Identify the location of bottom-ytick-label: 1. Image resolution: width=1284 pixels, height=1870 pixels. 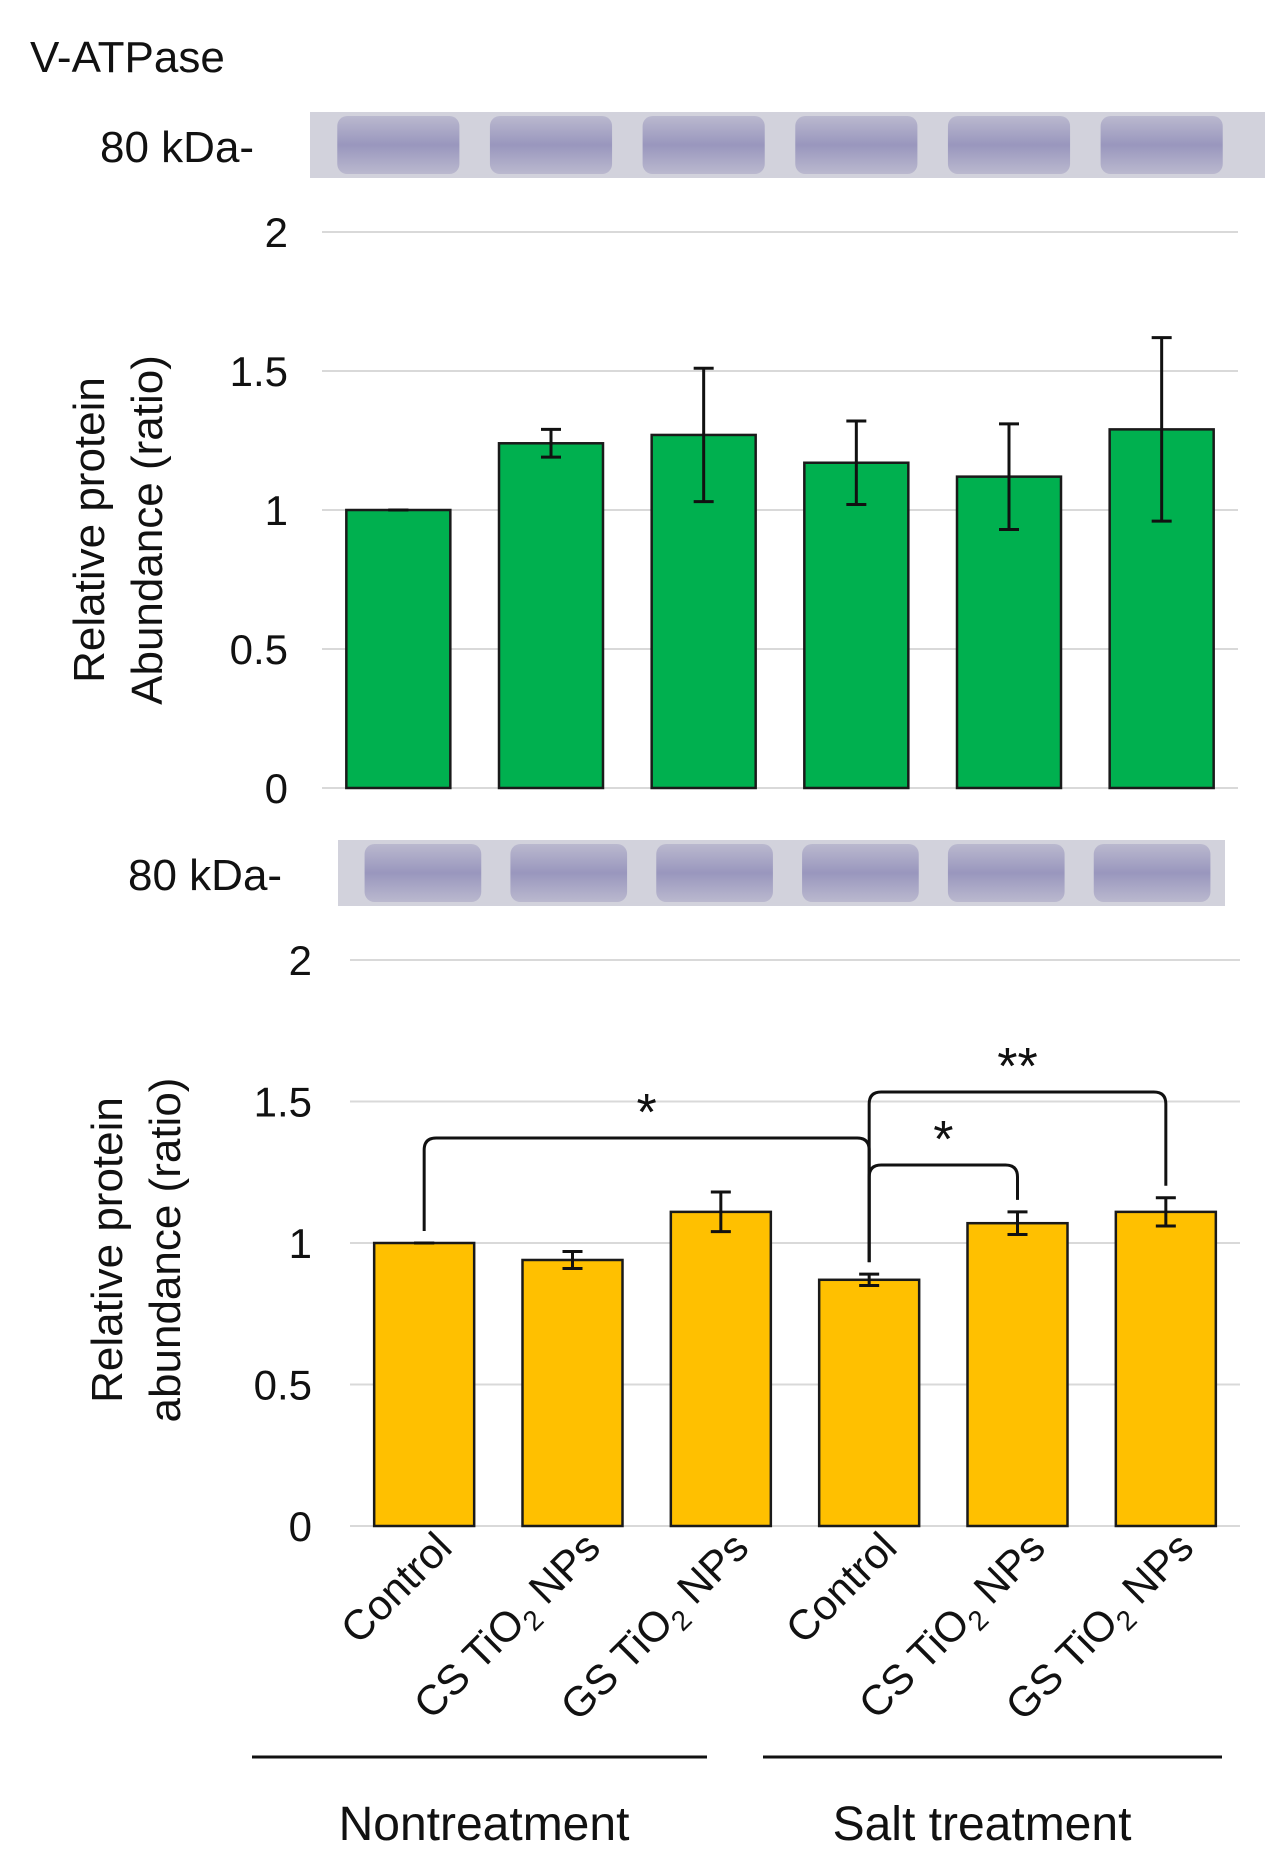
(300, 1243).